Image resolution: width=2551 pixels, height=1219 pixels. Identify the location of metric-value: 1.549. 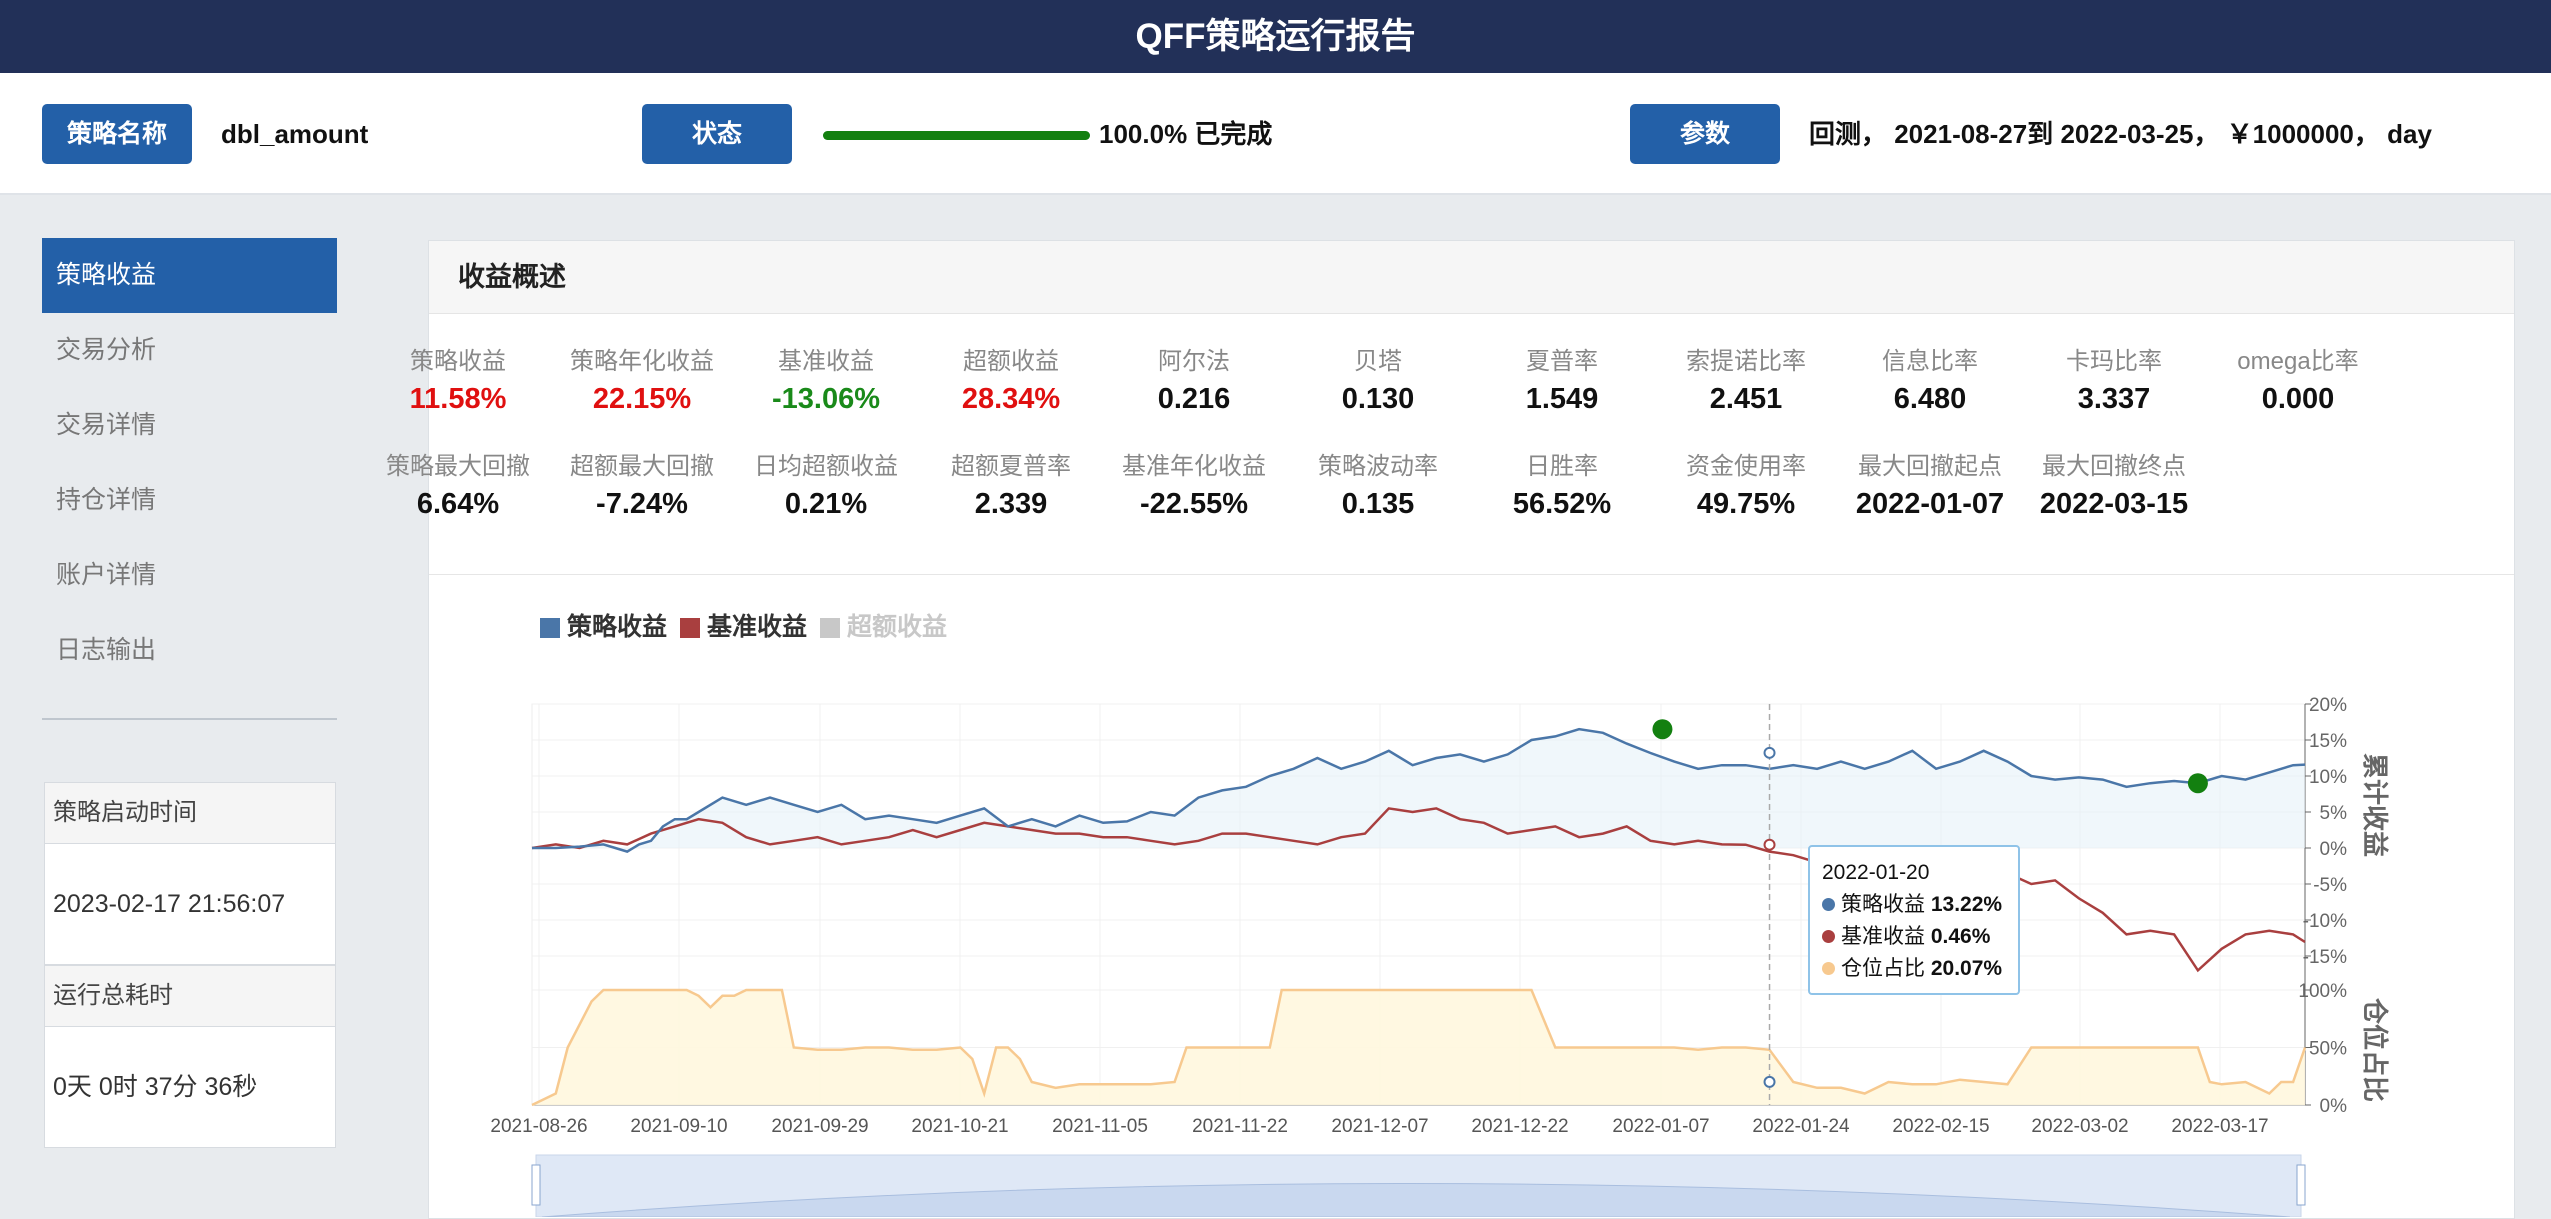
(1562, 399).